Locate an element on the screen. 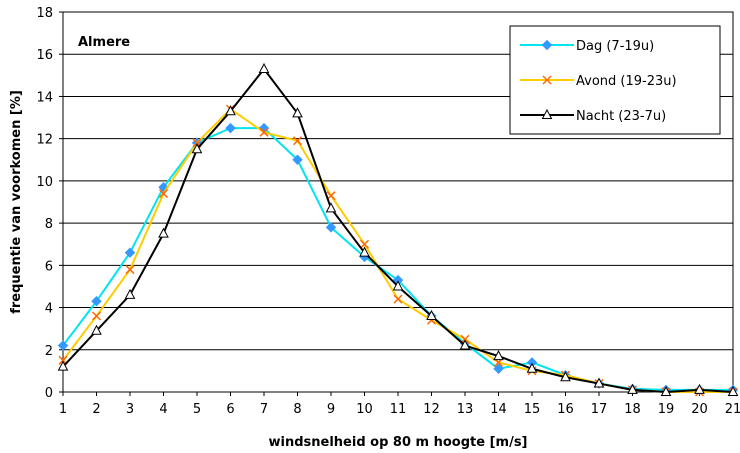 The width and height of the screenshot is (740, 453). x-tick-label: 8 is located at coordinates (297, 409).